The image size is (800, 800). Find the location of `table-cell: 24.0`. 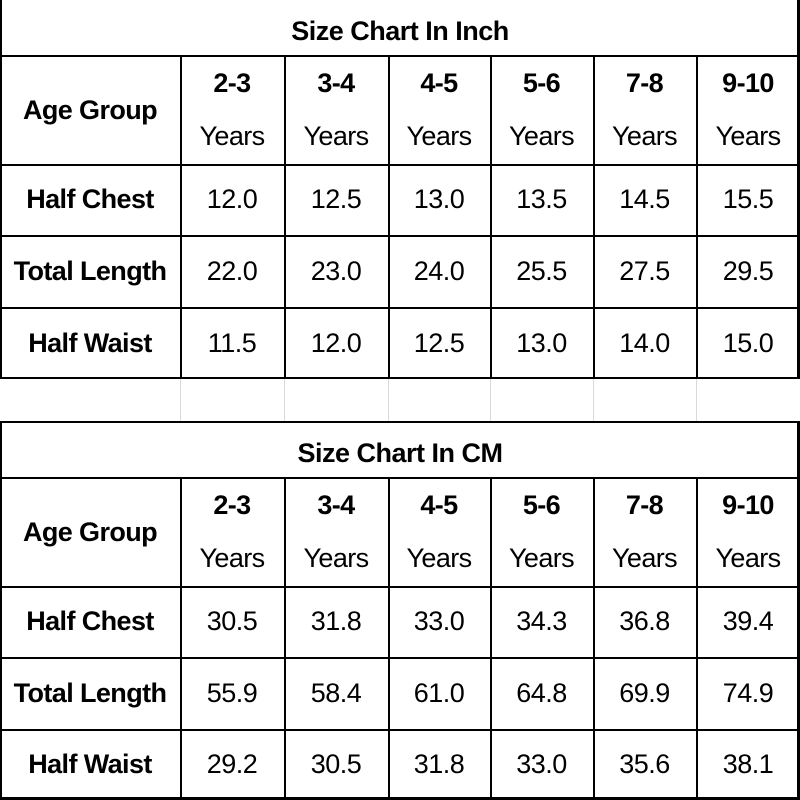

table-cell: 24.0 is located at coordinates (439, 270).